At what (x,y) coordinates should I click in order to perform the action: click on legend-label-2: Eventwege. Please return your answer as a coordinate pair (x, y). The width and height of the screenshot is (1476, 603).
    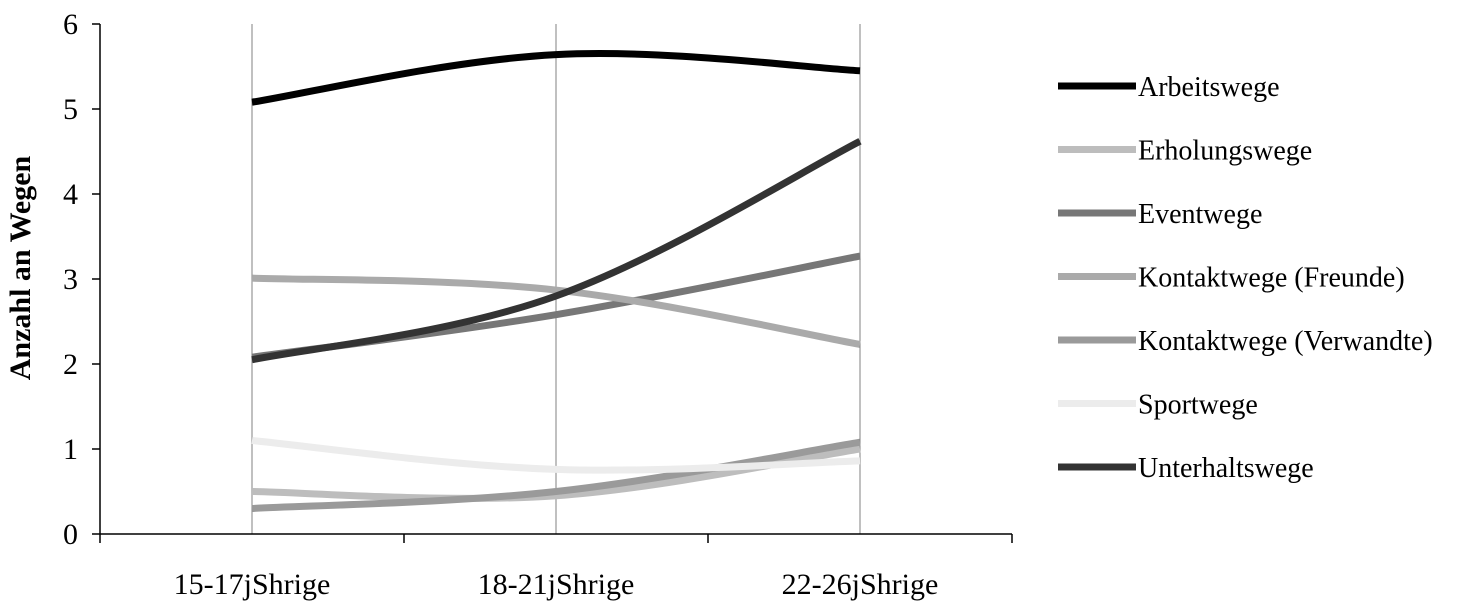
    Looking at the image, I should click on (1200, 214).